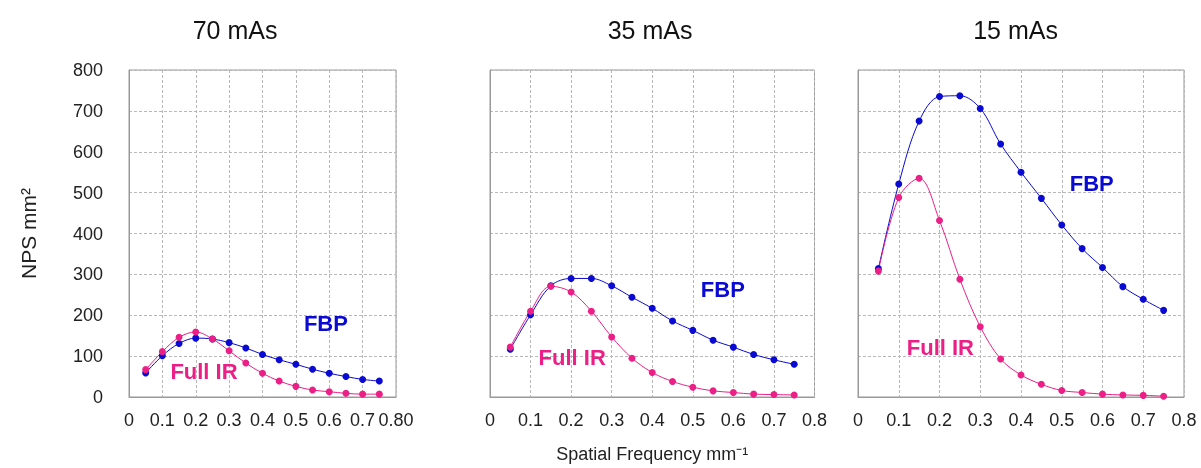 The image size is (1201, 468). I want to click on chart-title: 15 mAs, so click(1015, 29).